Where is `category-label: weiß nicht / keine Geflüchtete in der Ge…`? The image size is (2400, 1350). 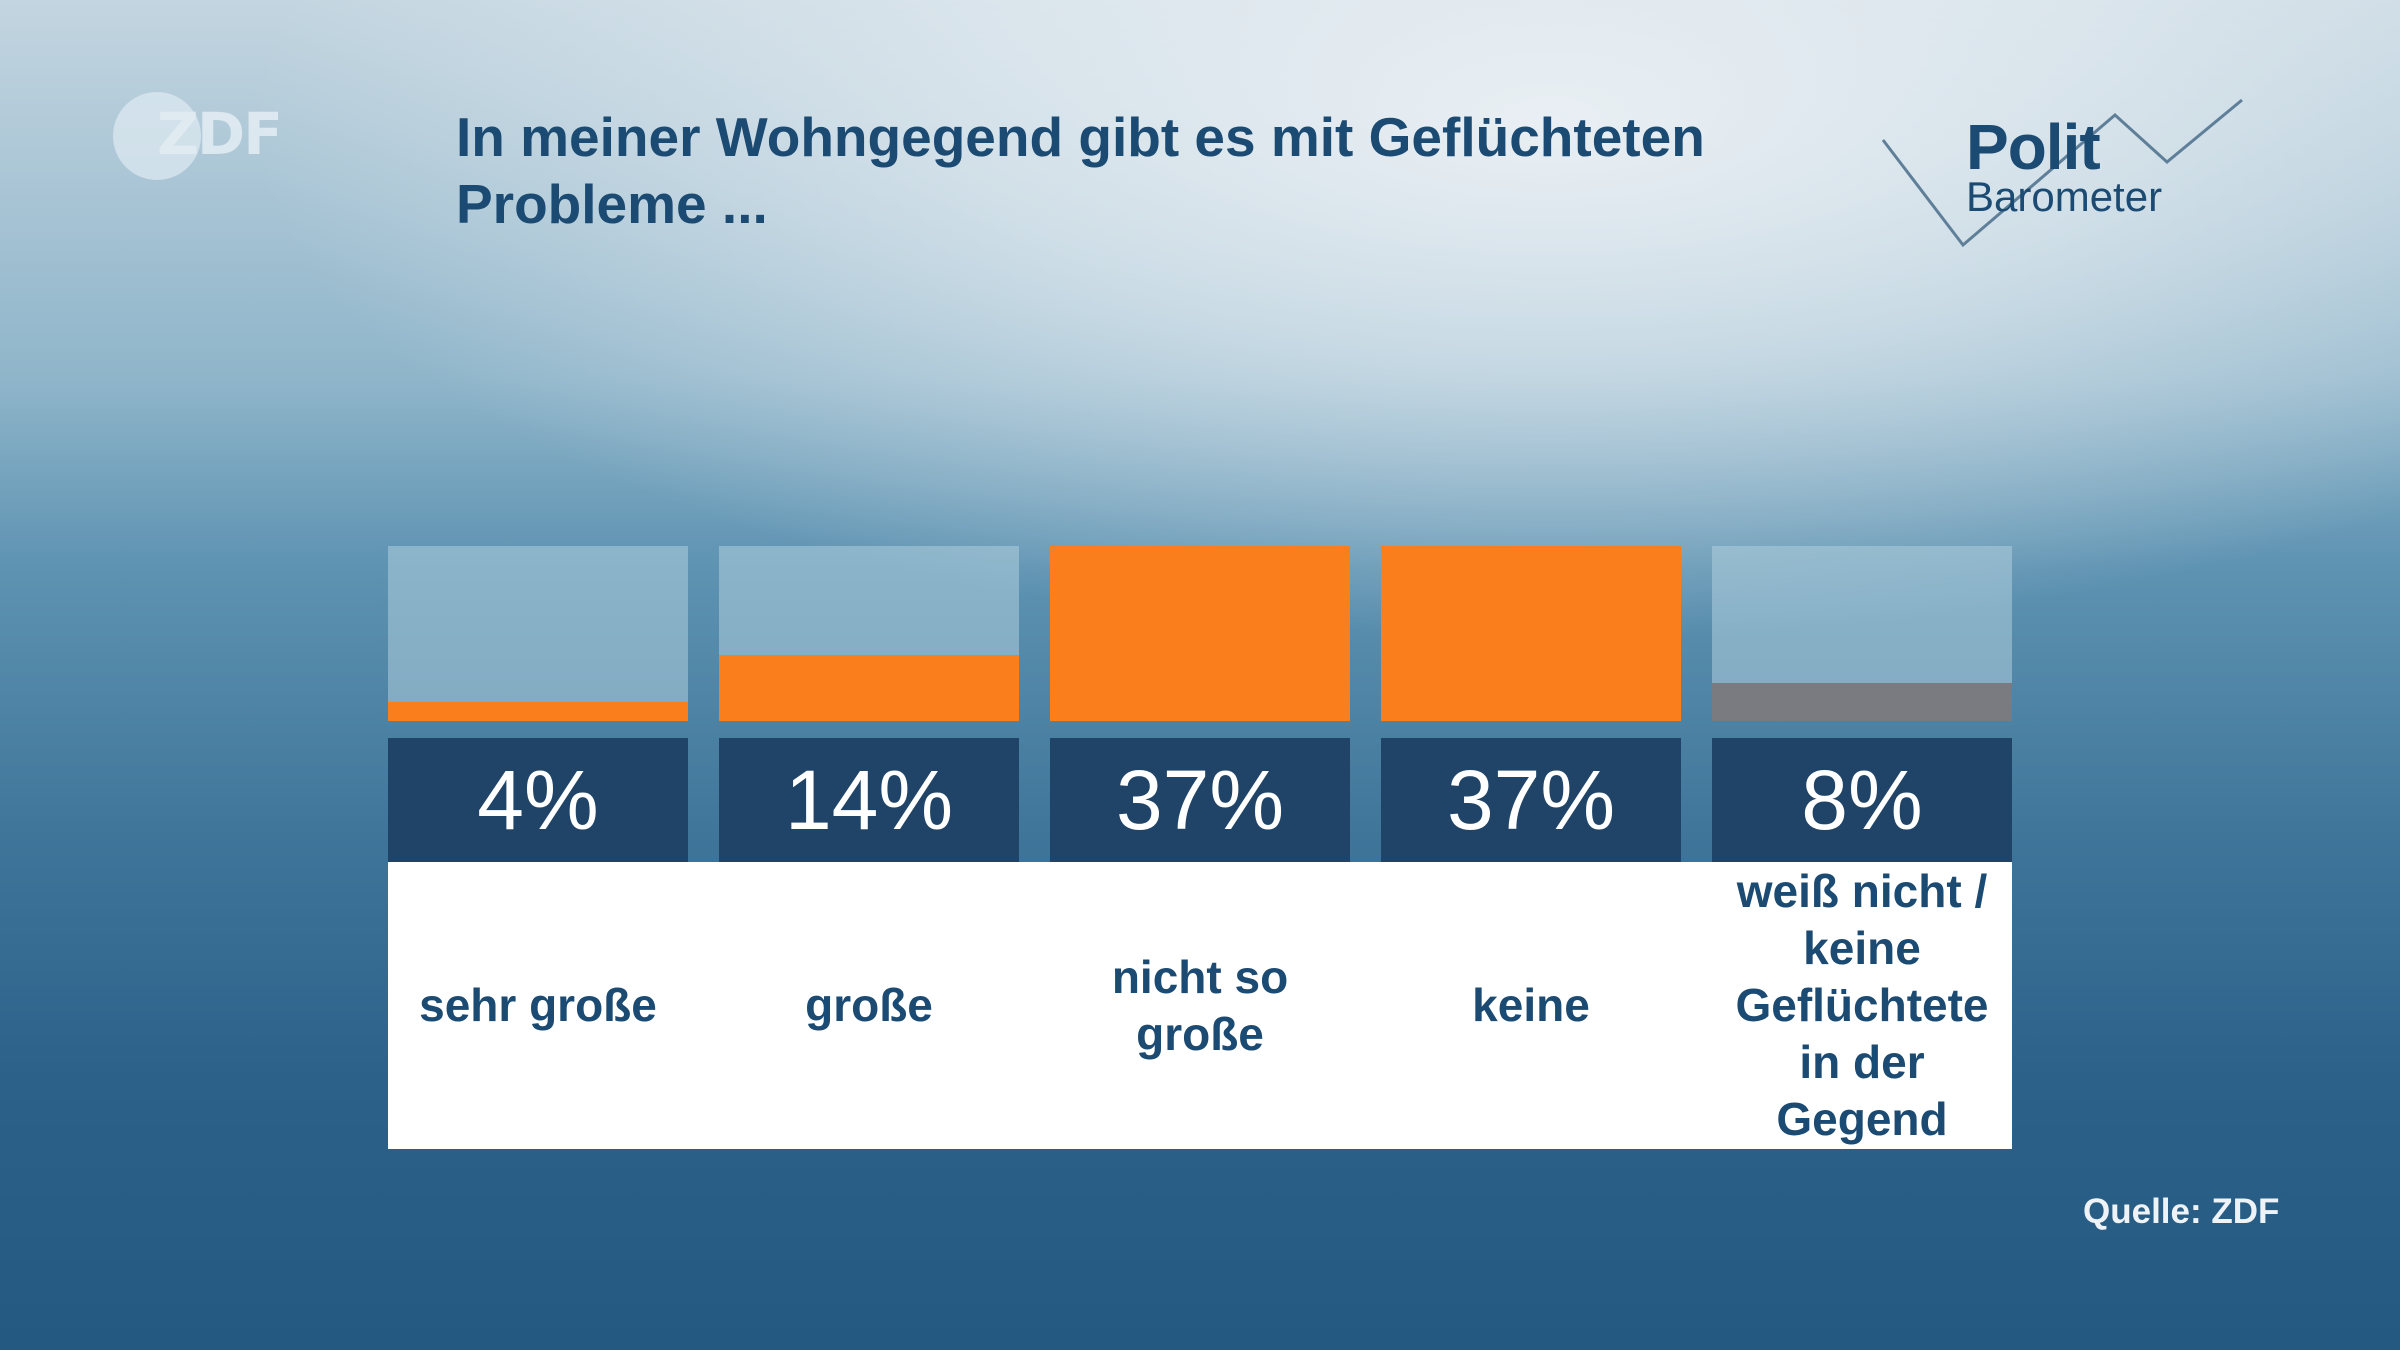 category-label: weiß nicht / keine Geflüchtete in der Ge… is located at coordinates (1862, 1005).